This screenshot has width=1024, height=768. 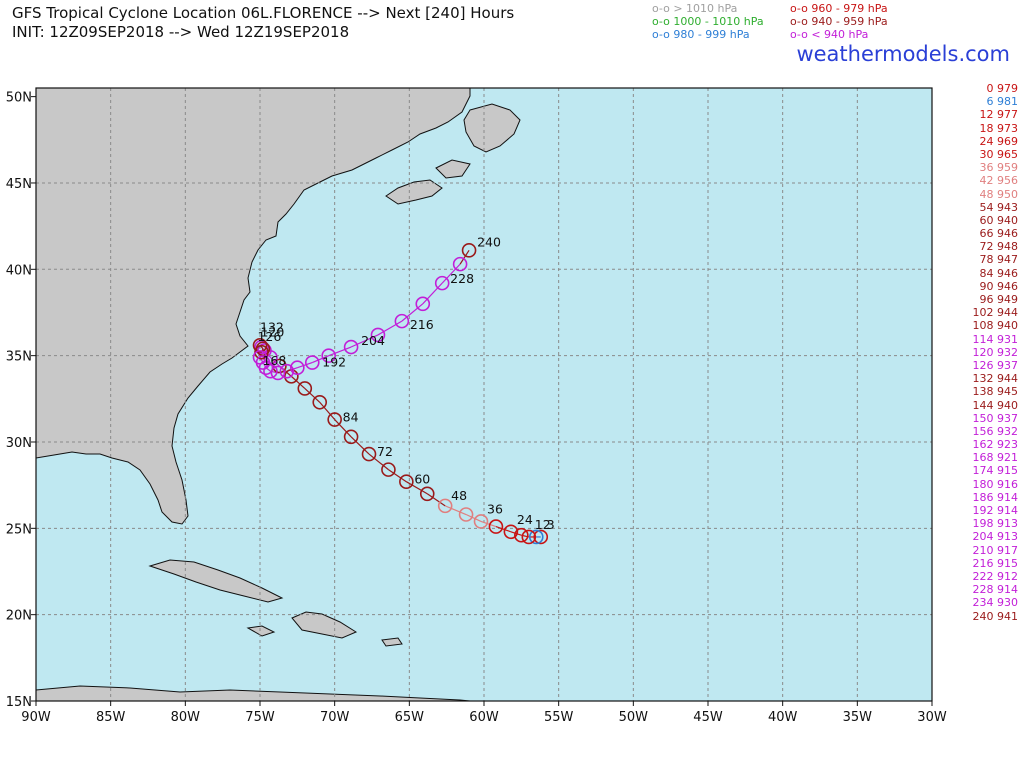 I want to click on puerto-rico, so click(x=392, y=642).